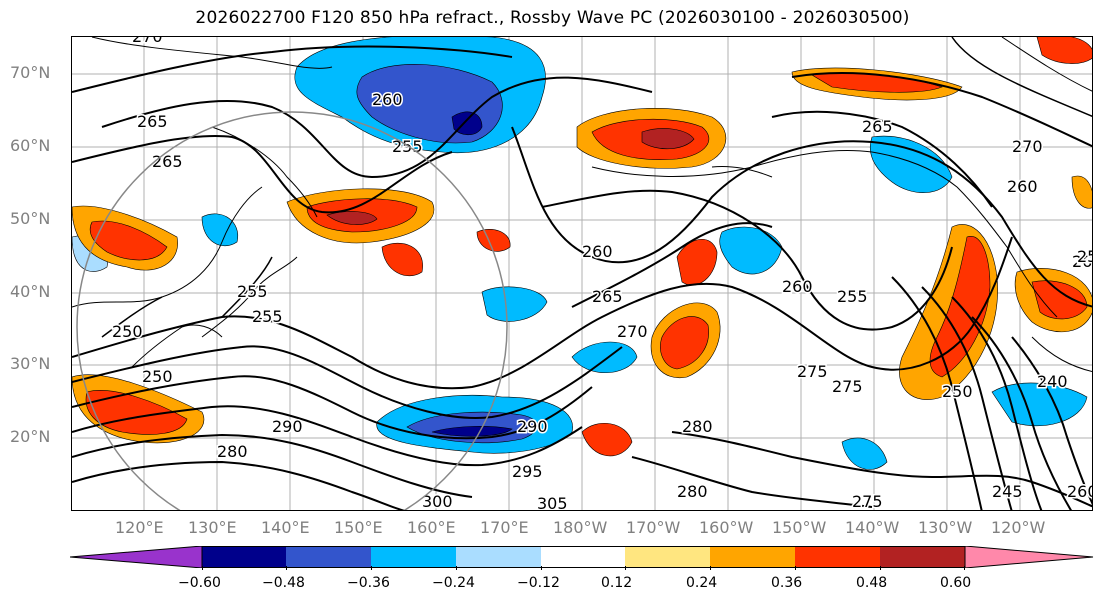  I want to click on longitude-label: 150°W, so click(799, 527).